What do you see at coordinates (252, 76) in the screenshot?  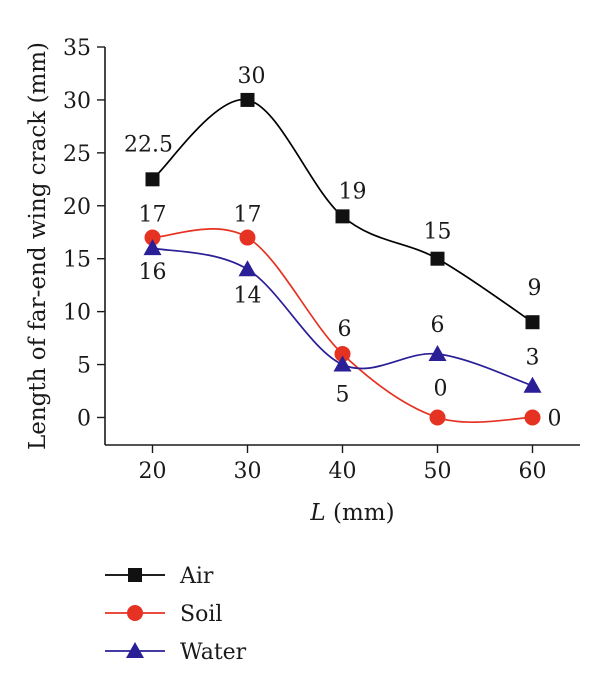 I see `data-label-air: 30` at bounding box center [252, 76].